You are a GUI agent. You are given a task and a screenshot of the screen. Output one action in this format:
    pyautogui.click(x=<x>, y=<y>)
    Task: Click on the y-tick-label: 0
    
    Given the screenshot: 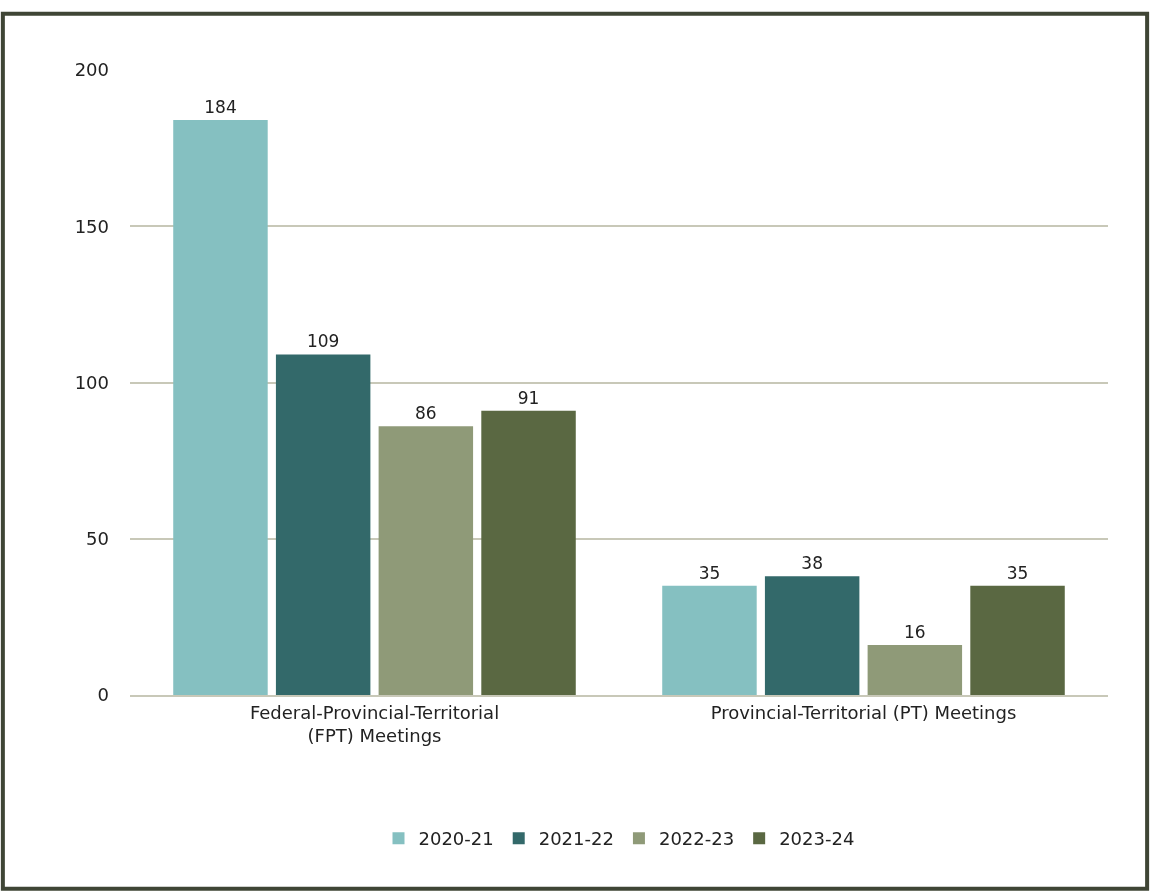 What is the action you would take?
    pyautogui.click(x=103, y=695)
    